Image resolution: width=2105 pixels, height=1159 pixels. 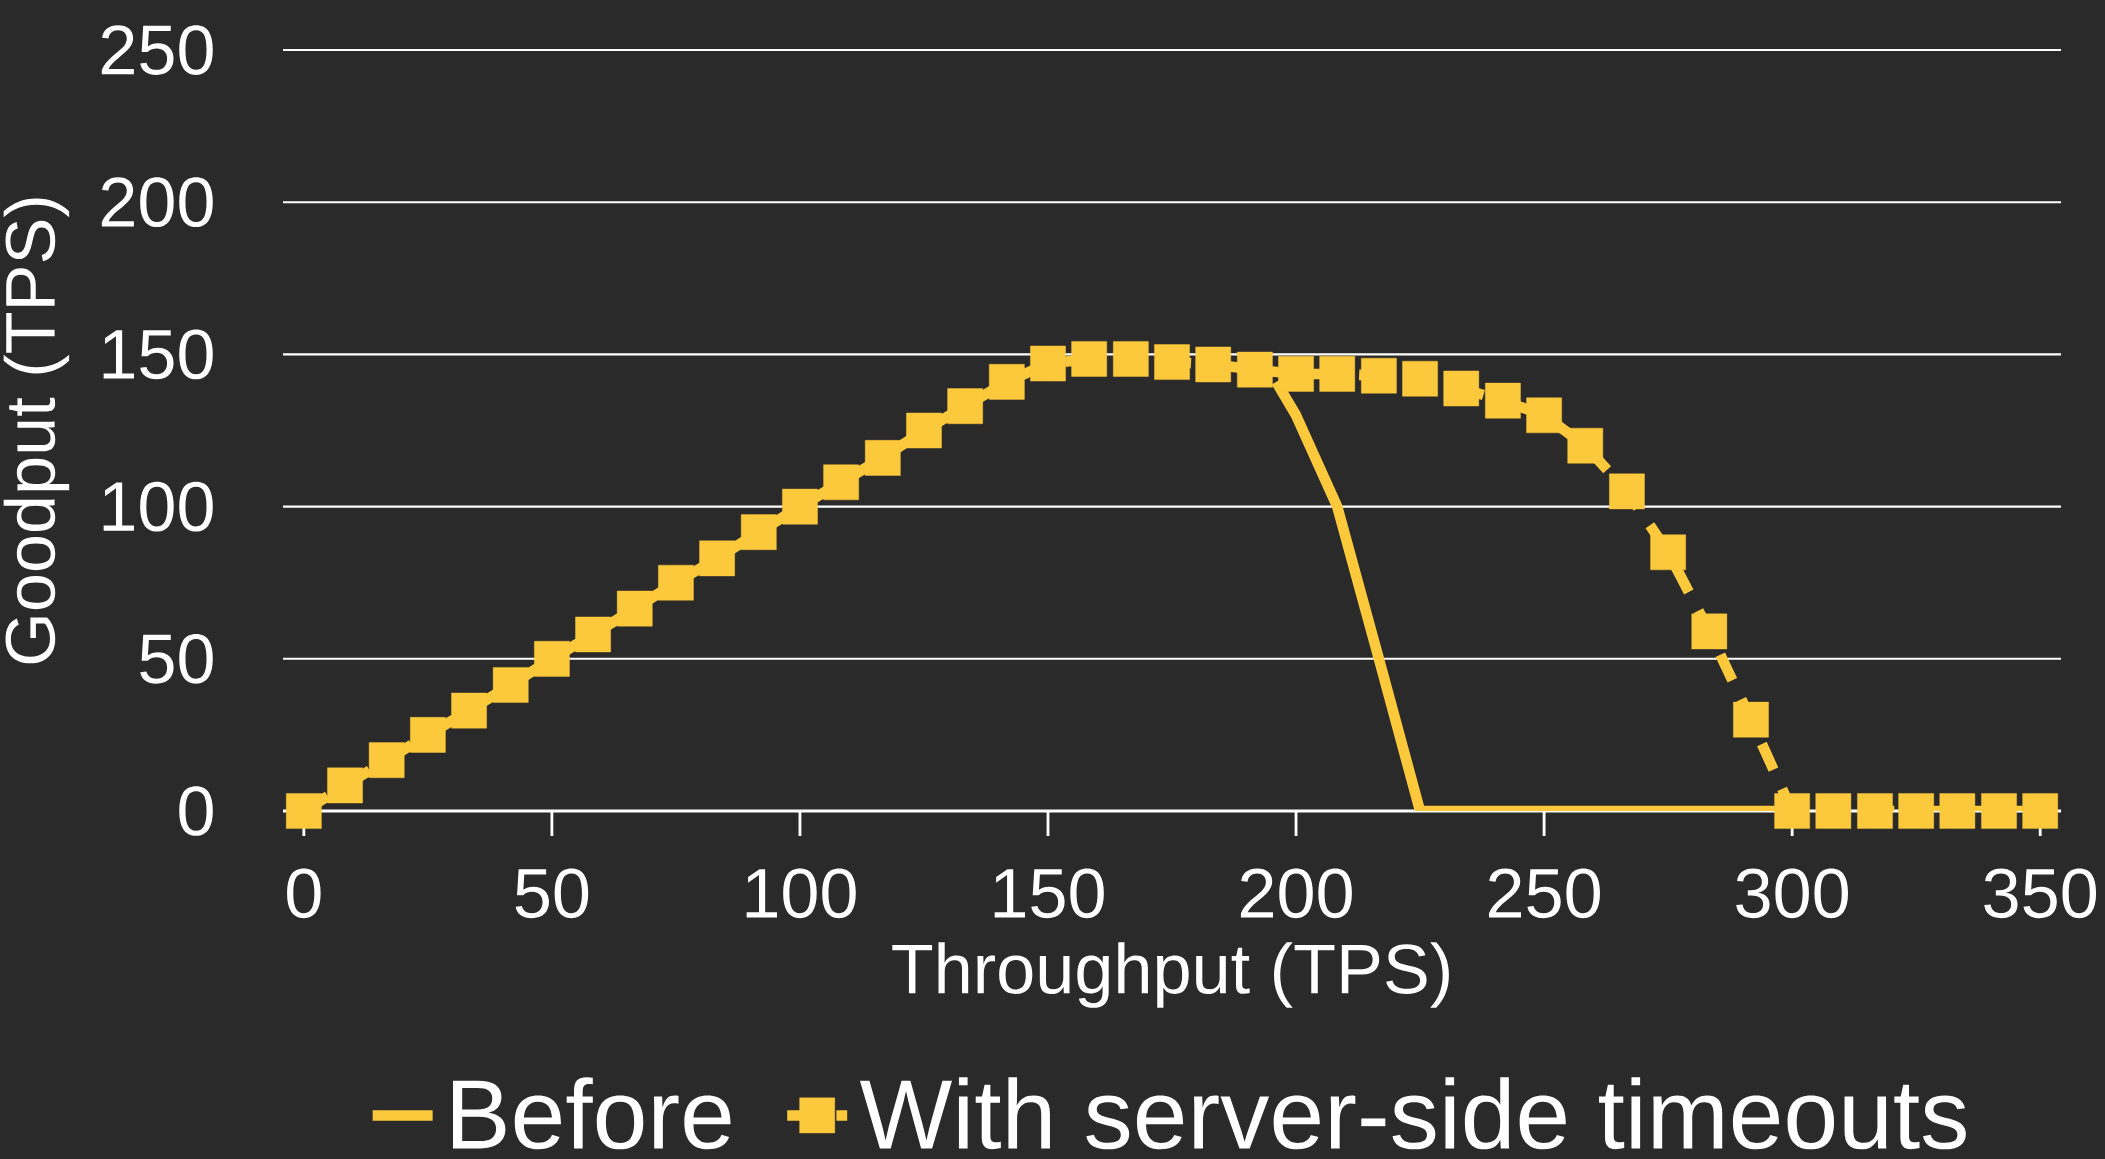 I want to click on y-tick-label: 50, so click(x=176, y=658).